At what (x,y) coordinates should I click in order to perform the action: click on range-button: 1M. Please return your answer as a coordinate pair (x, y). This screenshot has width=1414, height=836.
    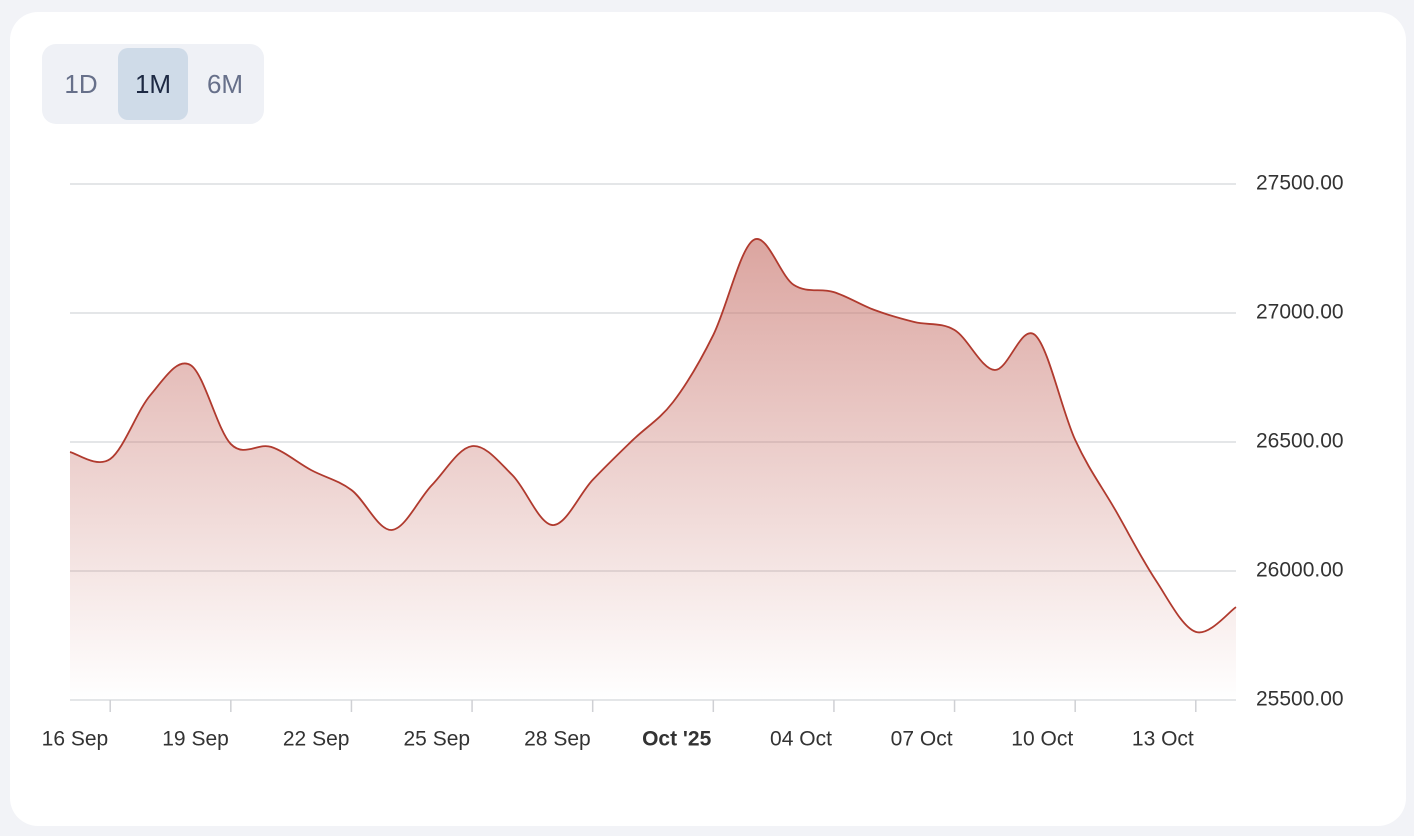
    Looking at the image, I should click on (153, 84).